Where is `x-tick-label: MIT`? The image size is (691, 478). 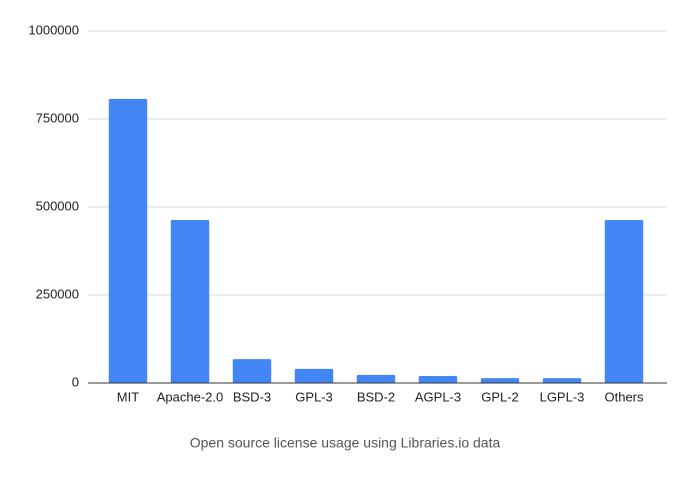 x-tick-label: MIT is located at coordinates (128, 396).